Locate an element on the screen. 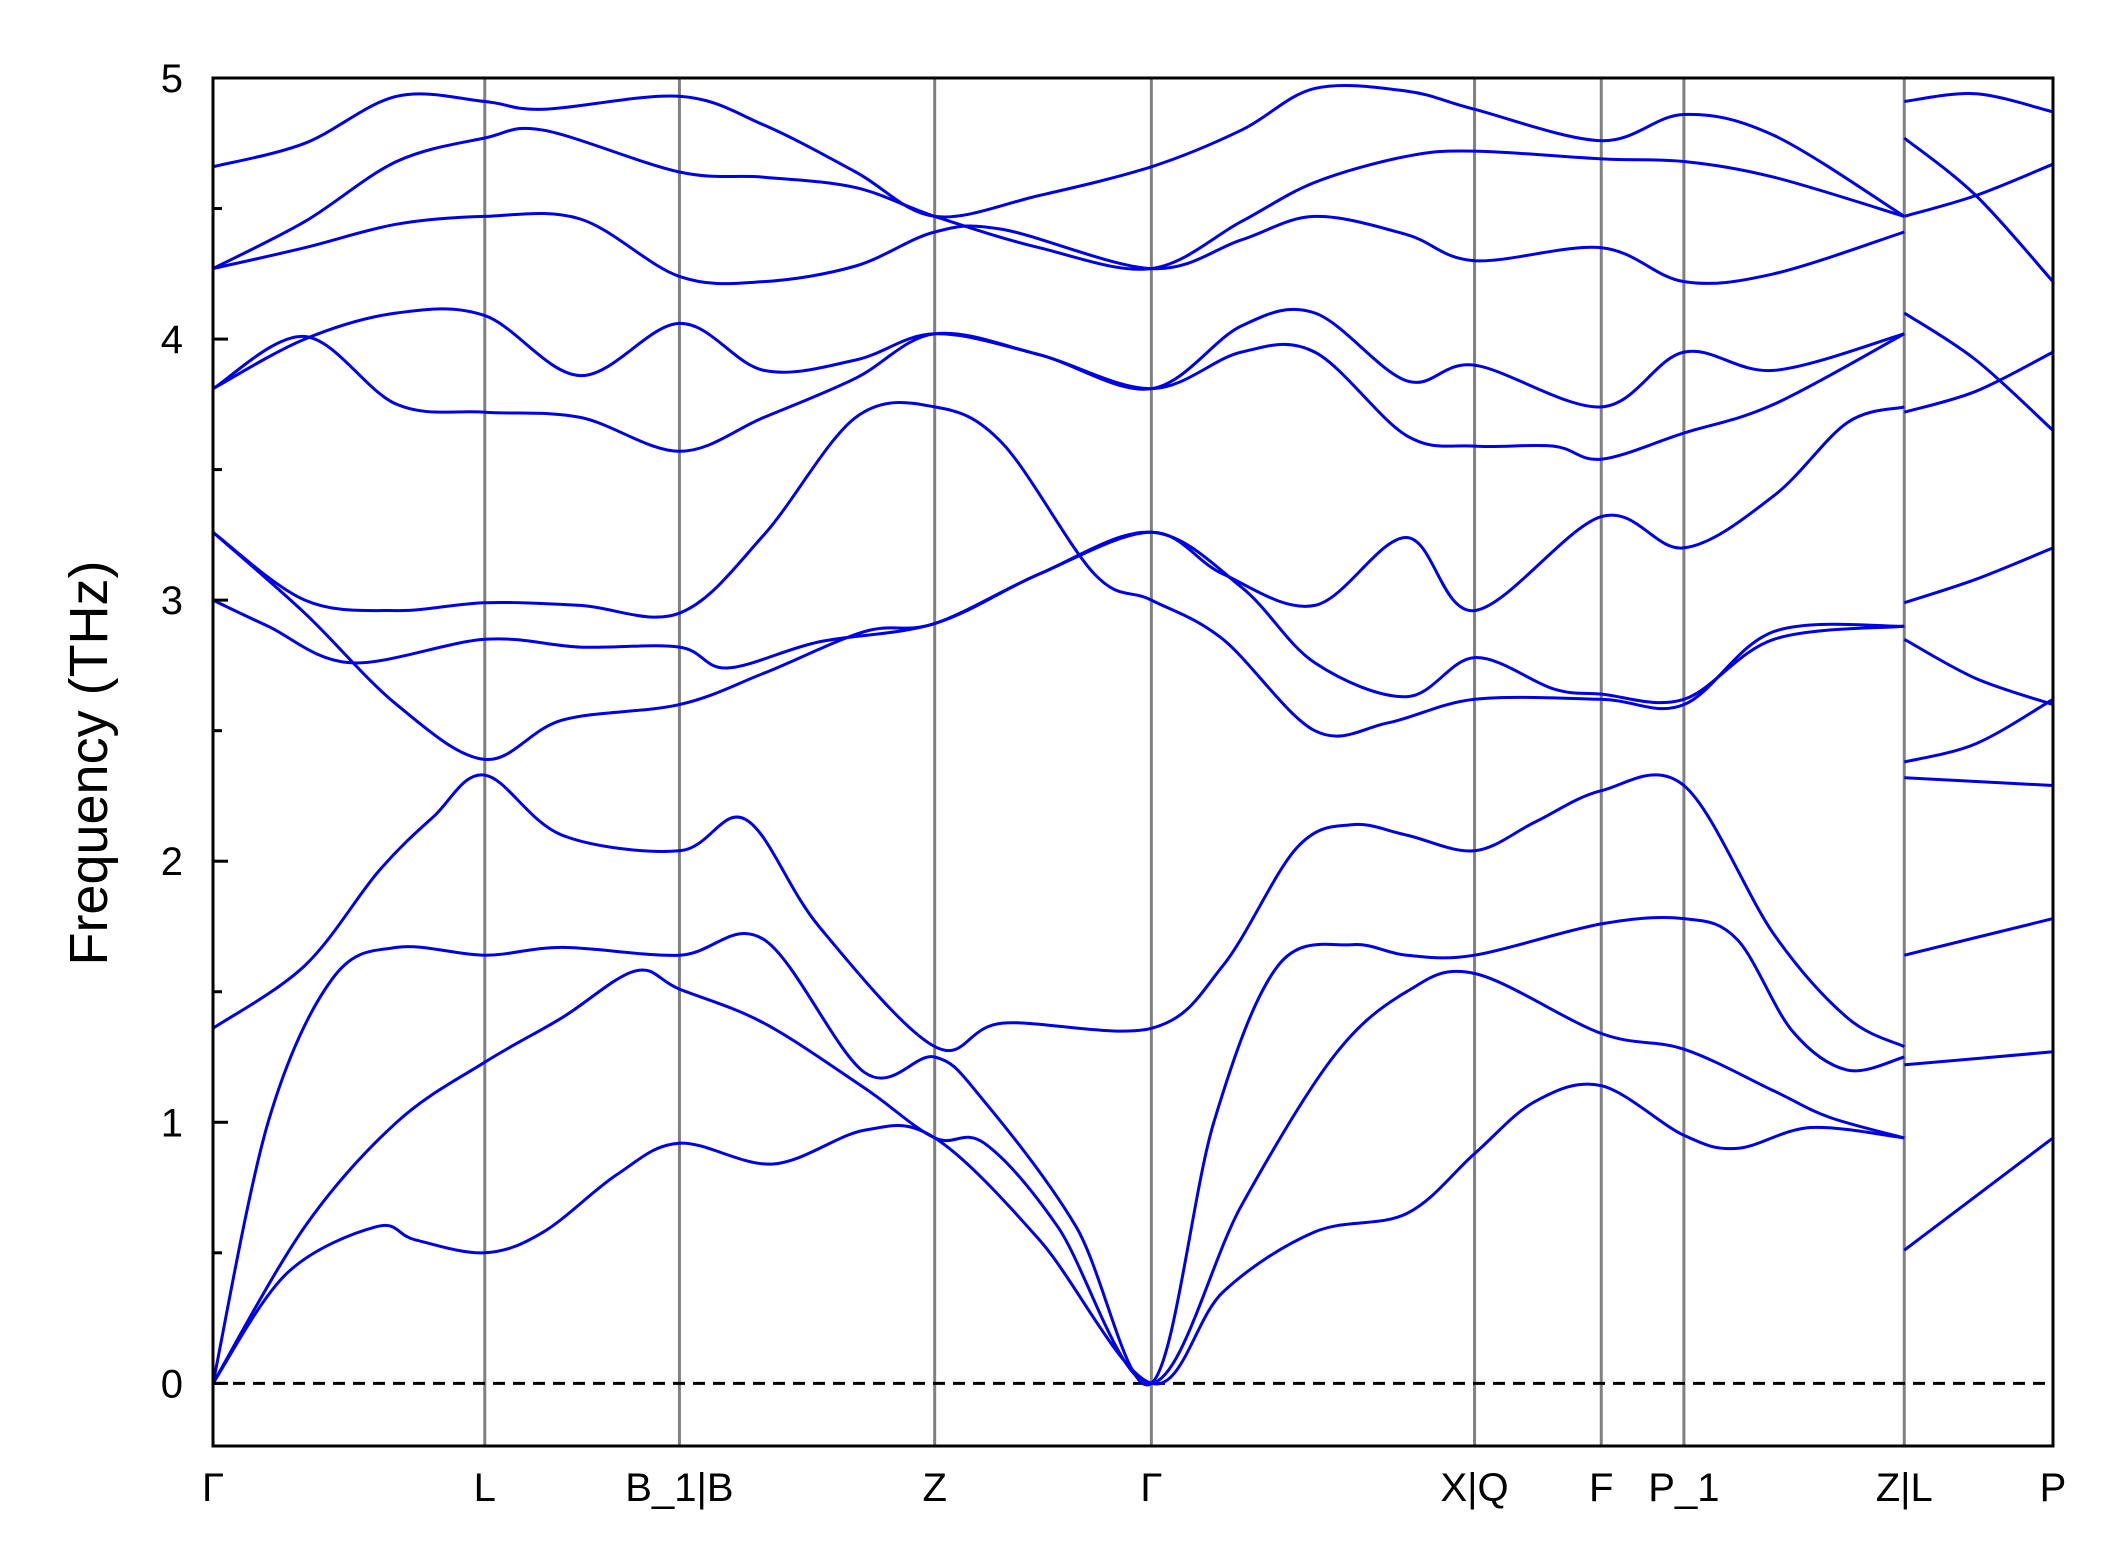 This screenshot has width=2118, height=1567. y-tick-label: 4 is located at coordinates (172, 340).